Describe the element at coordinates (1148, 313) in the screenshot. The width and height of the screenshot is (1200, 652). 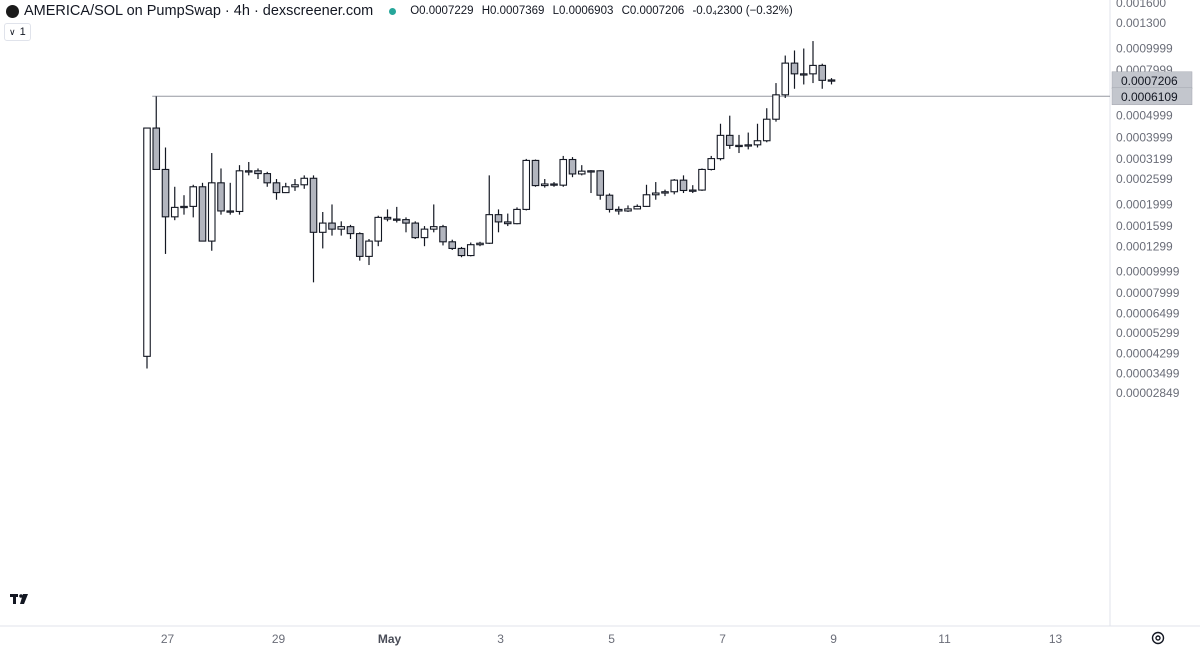
I see `price-tick-label: 0.00006499` at that location.